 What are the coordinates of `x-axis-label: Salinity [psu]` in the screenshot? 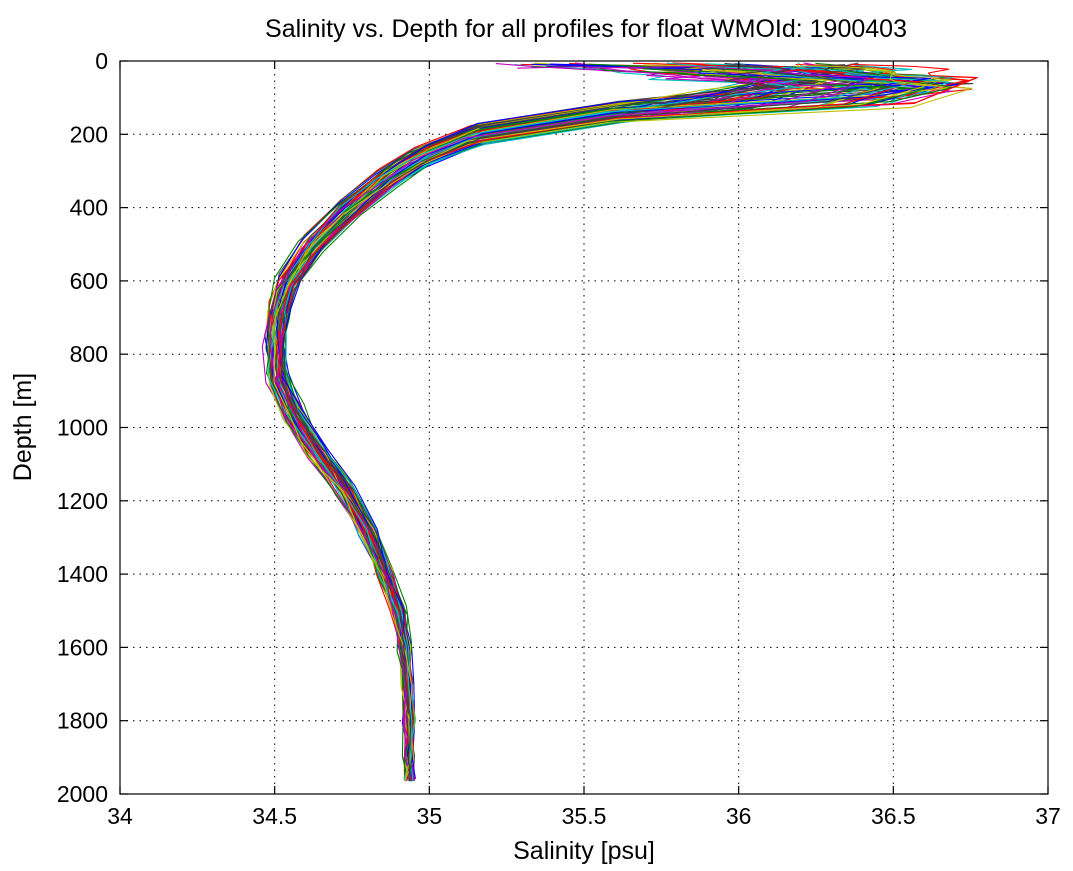 It's located at (584, 851).